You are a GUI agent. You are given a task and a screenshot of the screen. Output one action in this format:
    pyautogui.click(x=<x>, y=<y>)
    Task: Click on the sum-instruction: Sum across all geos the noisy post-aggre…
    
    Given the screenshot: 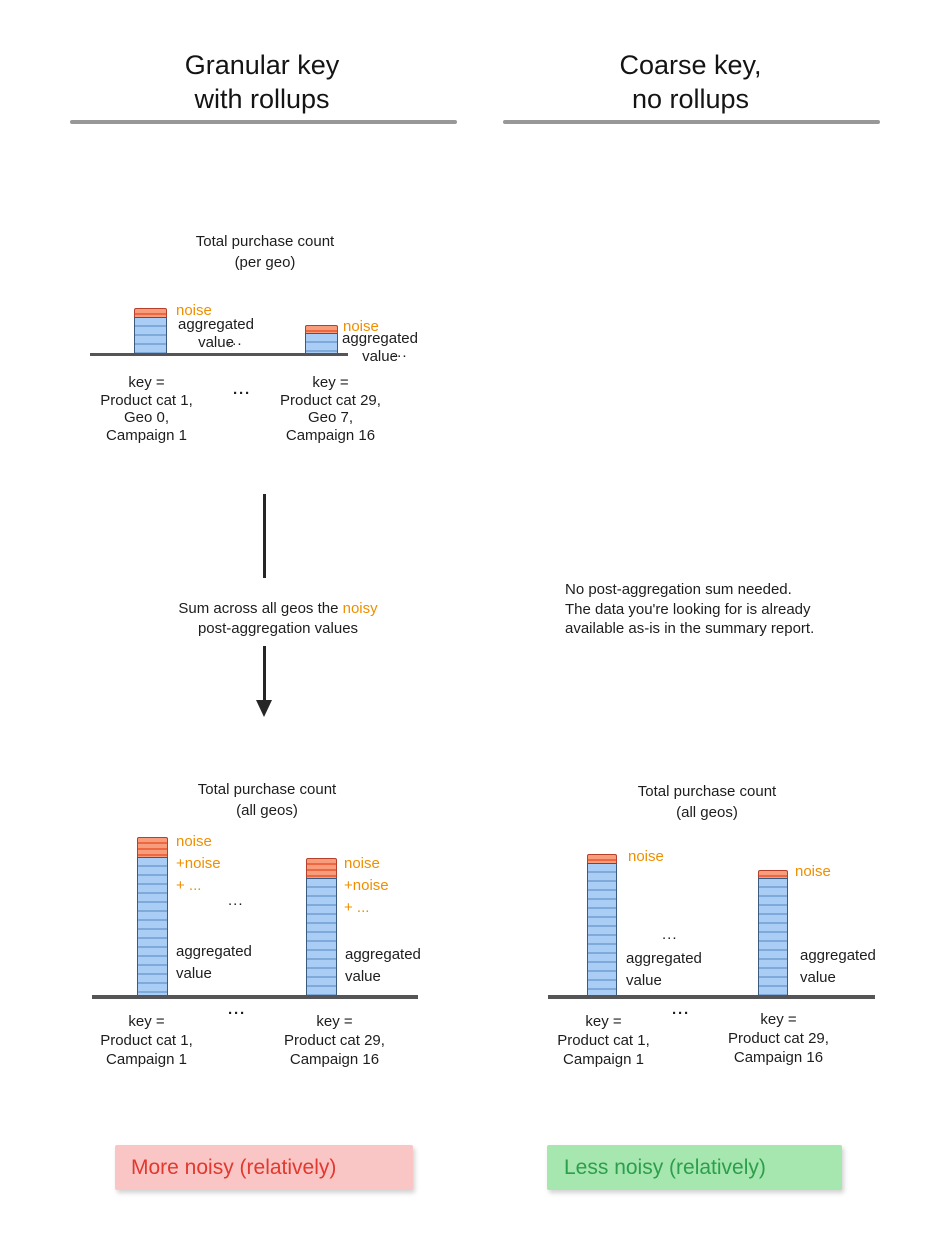 What is the action you would take?
    pyautogui.click(x=278, y=618)
    